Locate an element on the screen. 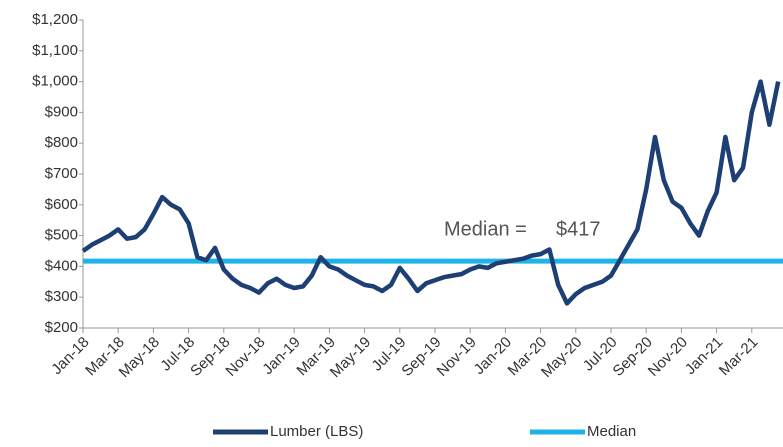  y-tick-label: $900 is located at coordinates (61, 111).